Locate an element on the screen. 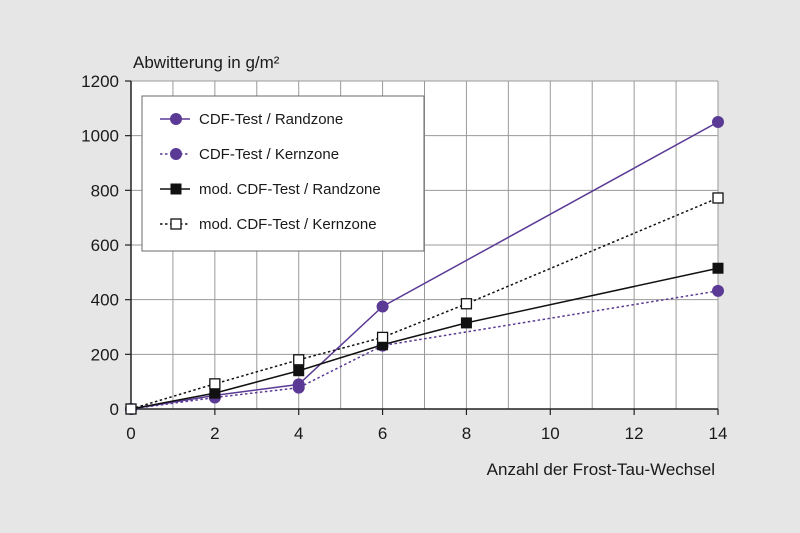 The width and height of the screenshot is (800, 533). x-tick-label: 6 is located at coordinates (382, 433).